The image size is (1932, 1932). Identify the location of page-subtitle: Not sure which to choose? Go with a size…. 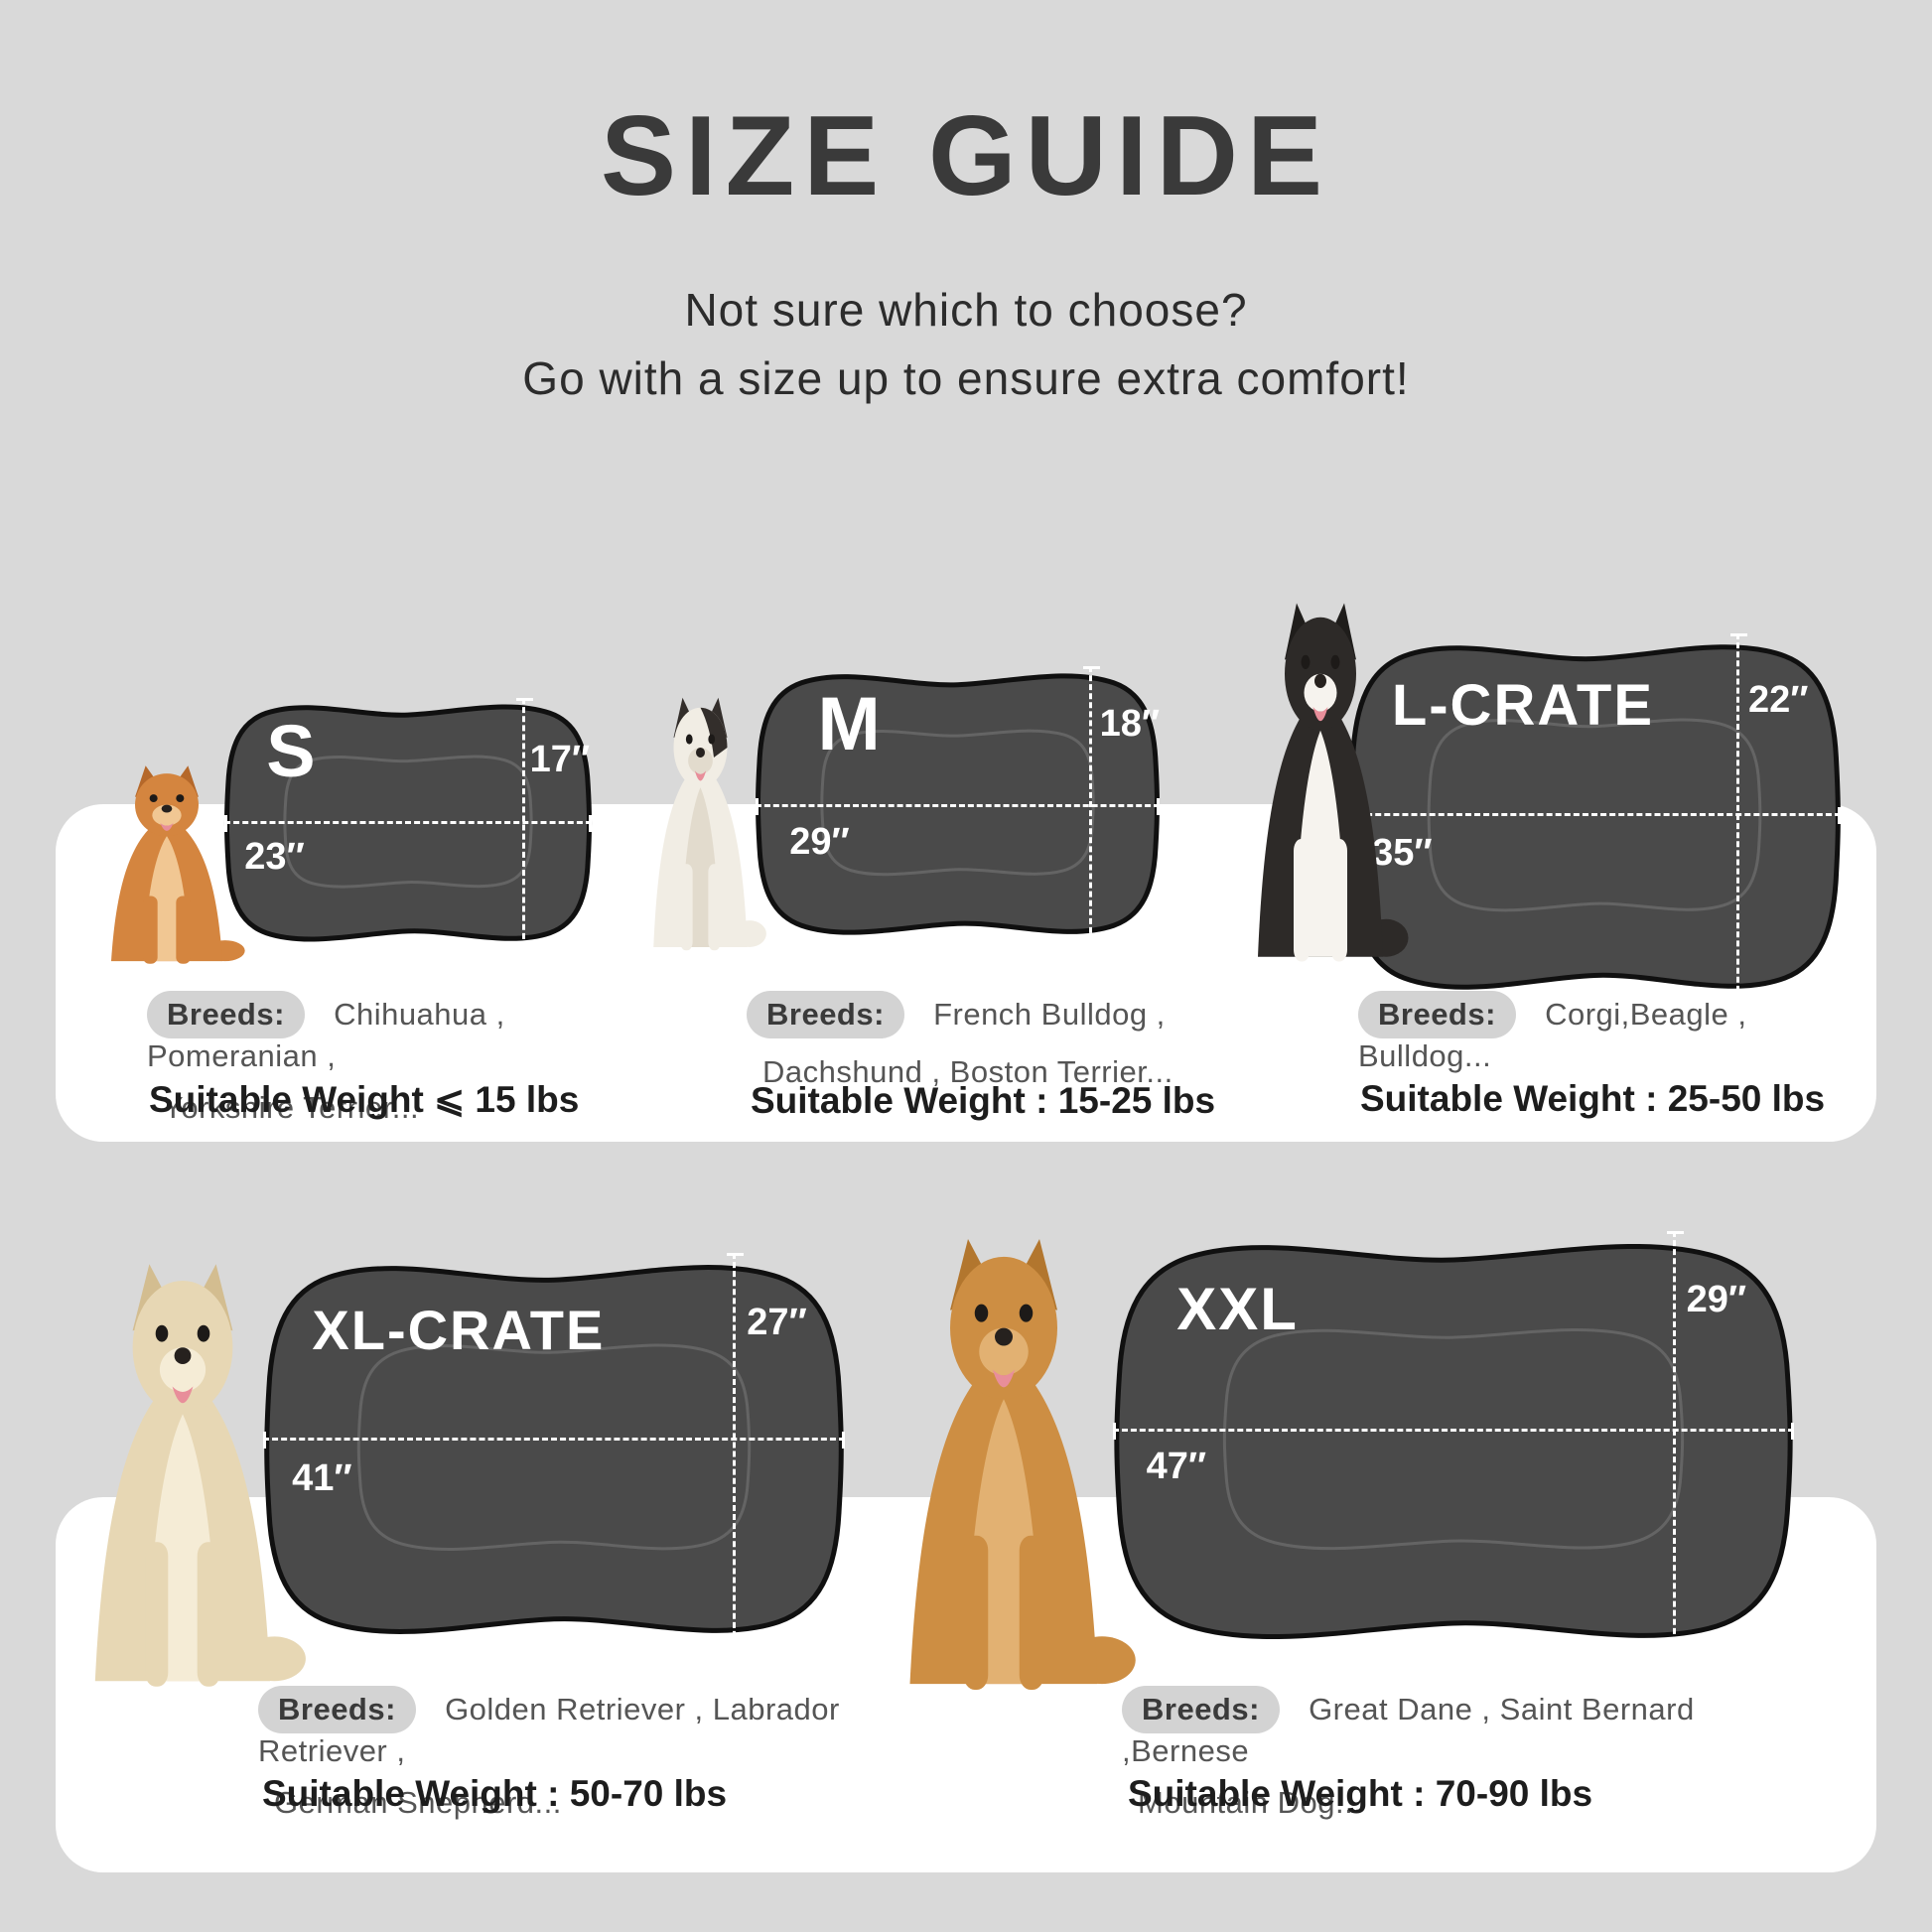
(966, 344).